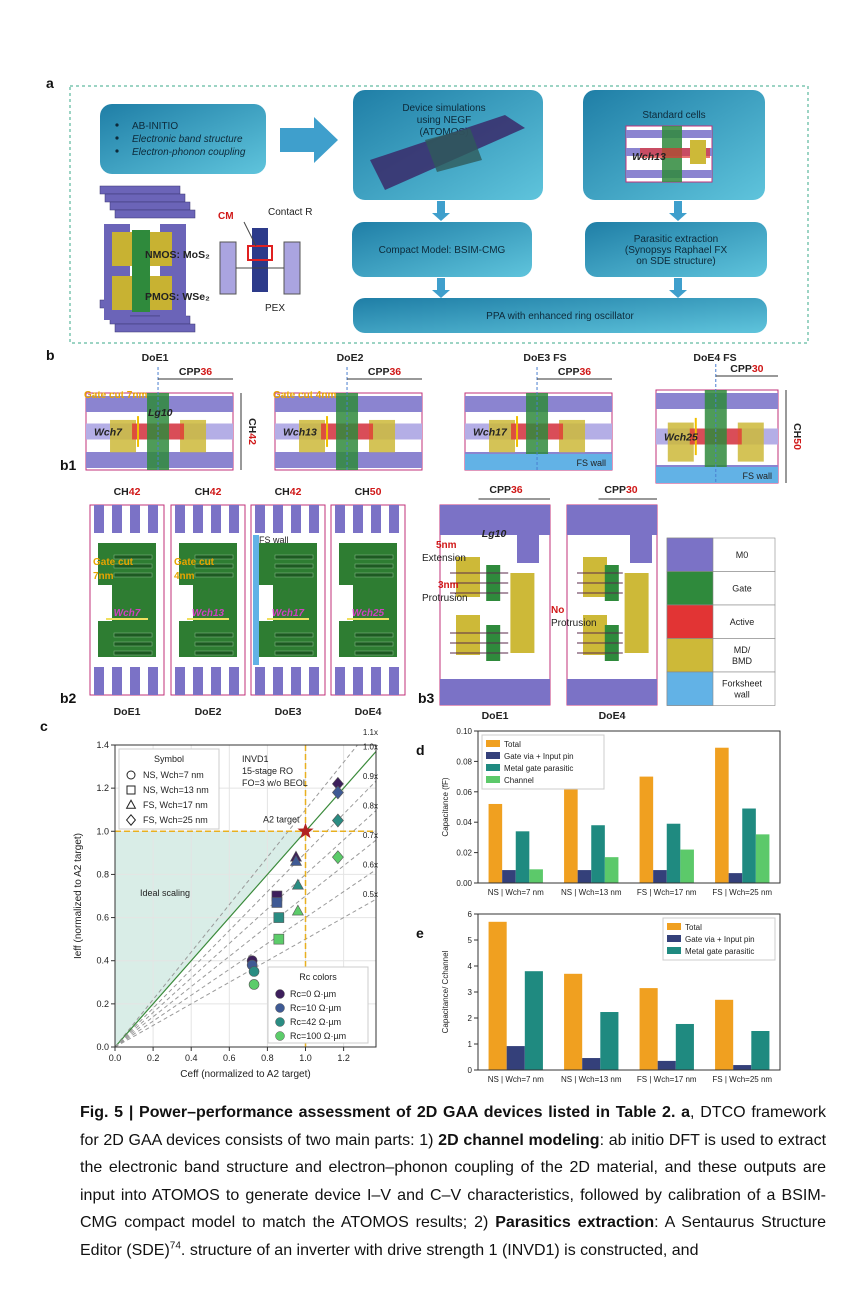 Image resolution: width=848 pixels, height=1292 pixels. What do you see at coordinates (177, 255) in the screenshot?
I see `label: NMOS: MoS₂` at bounding box center [177, 255].